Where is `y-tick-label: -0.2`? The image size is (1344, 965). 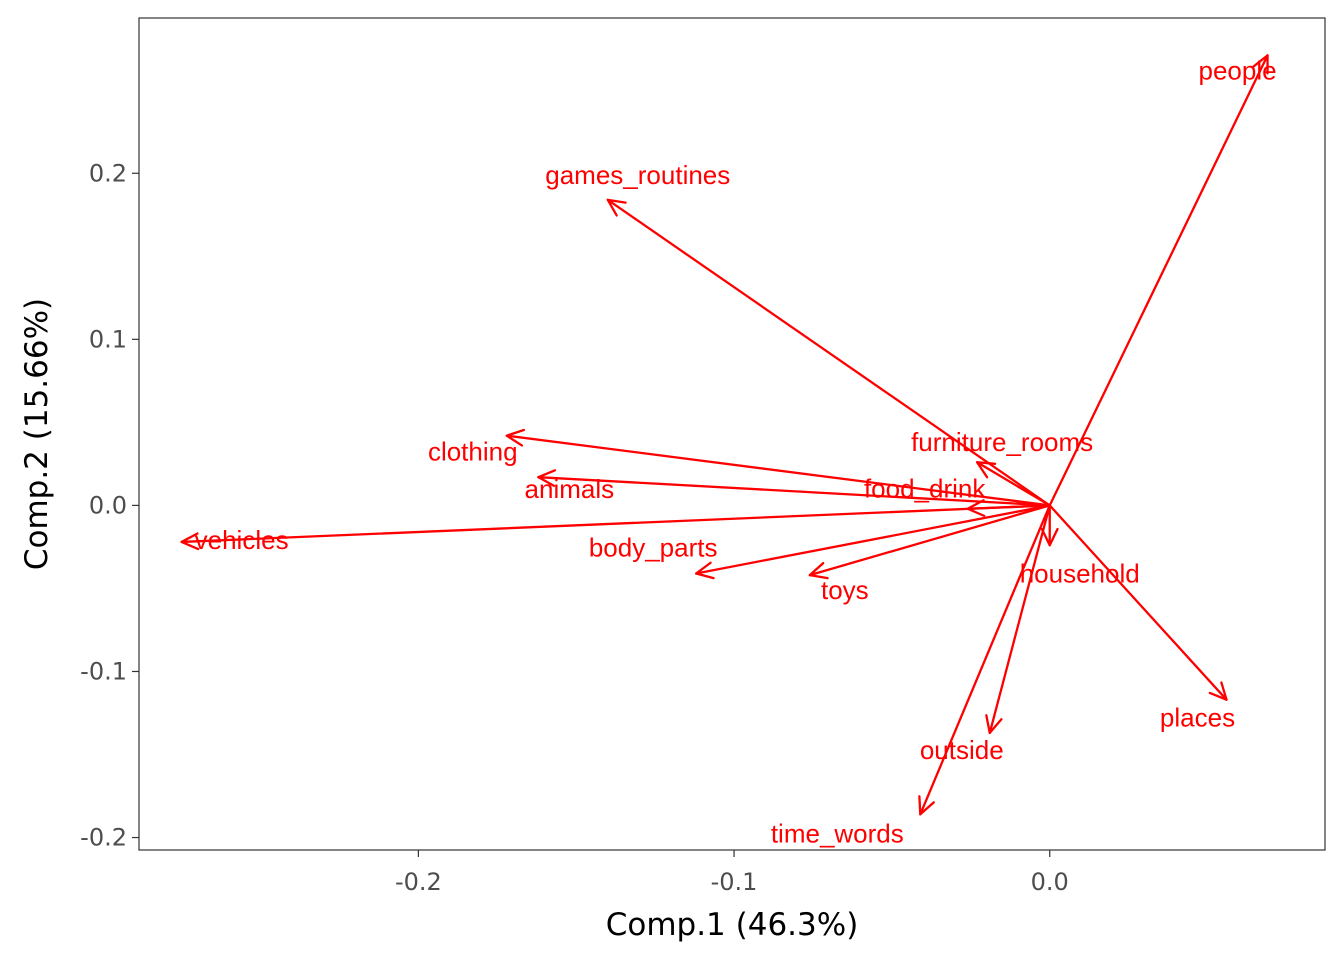 y-tick-label: -0.2 is located at coordinates (103, 838).